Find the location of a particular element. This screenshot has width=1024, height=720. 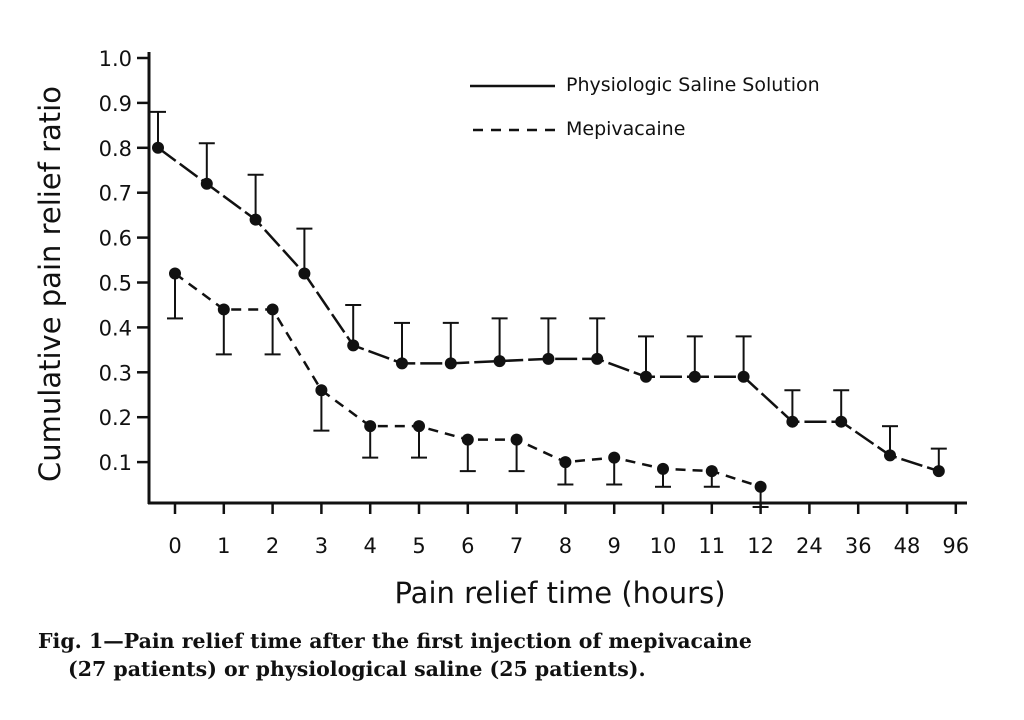

x-tick-label: 6 is located at coordinates (467, 546).